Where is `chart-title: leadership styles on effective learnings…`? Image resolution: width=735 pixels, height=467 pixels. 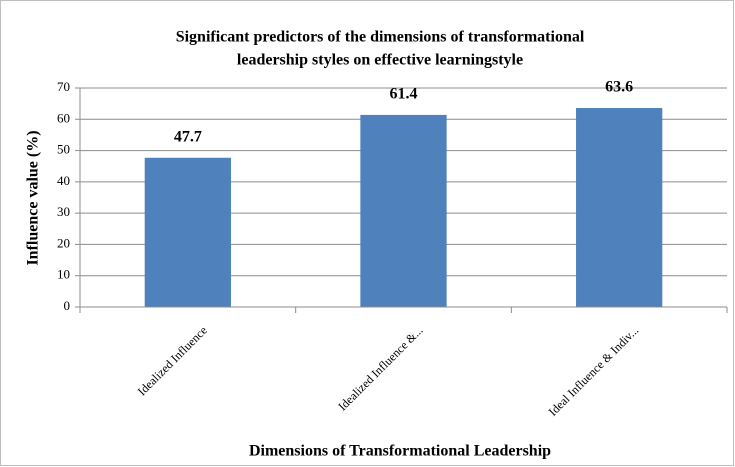
chart-title: leadership styles on effective learnings… is located at coordinates (380, 60).